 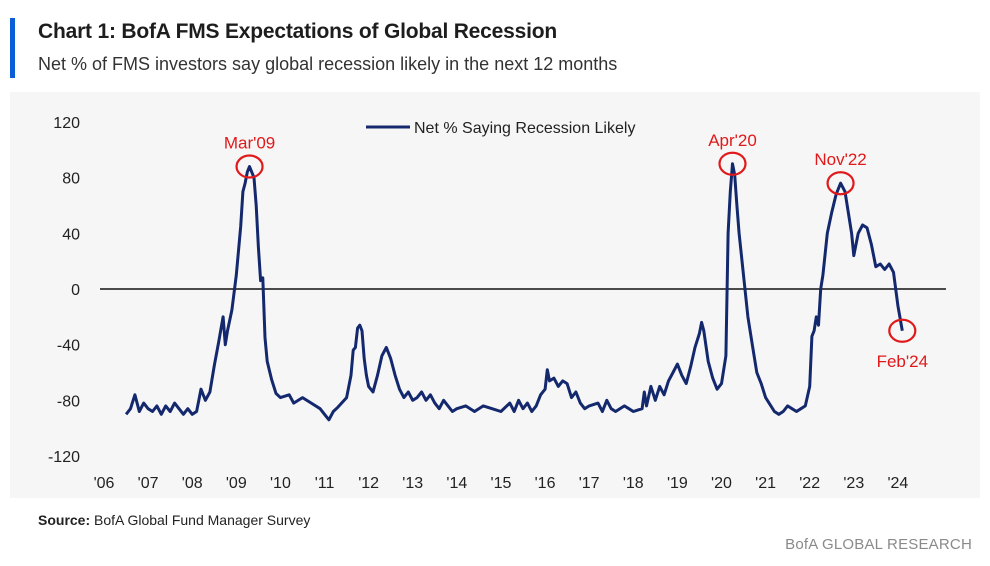 I want to click on x-tick-label: '17, so click(x=589, y=483).